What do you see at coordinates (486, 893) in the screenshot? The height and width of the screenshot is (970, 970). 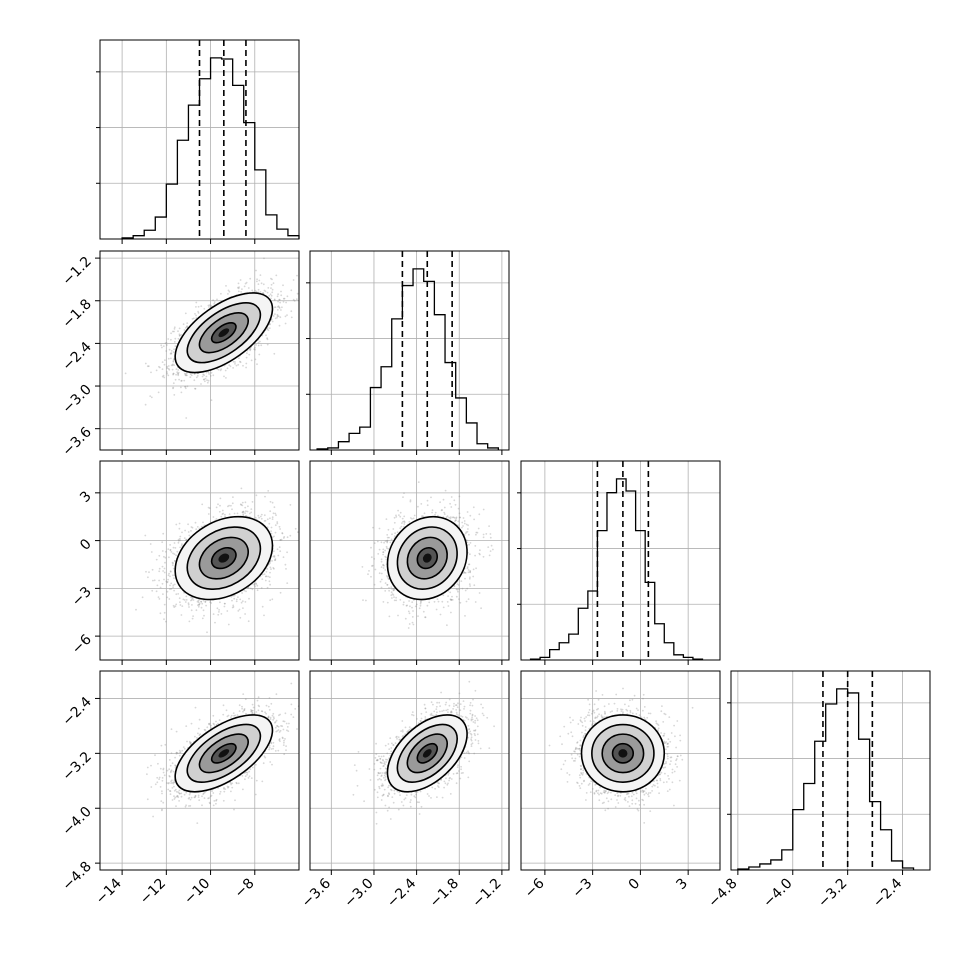 I see `x-tick-label: −1.2` at bounding box center [486, 893].